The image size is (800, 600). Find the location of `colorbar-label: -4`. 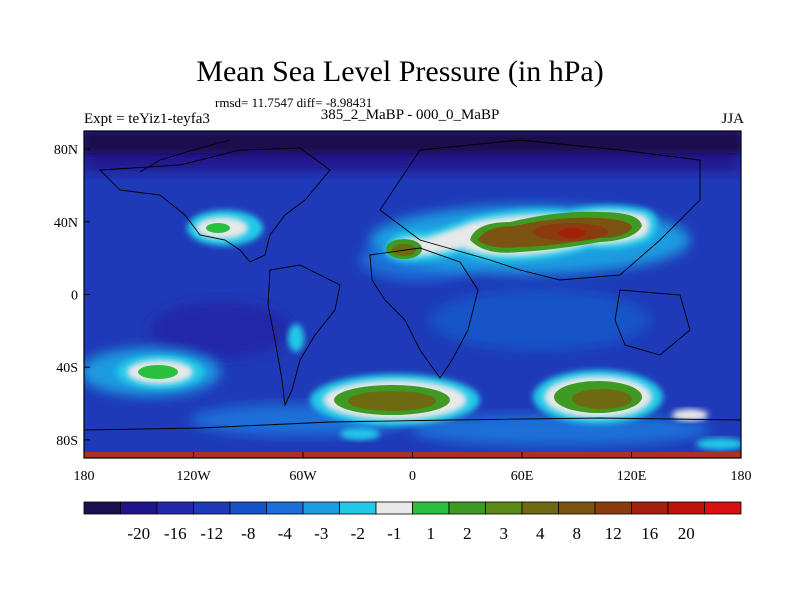

colorbar-label: -4 is located at coordinates (285, 533).